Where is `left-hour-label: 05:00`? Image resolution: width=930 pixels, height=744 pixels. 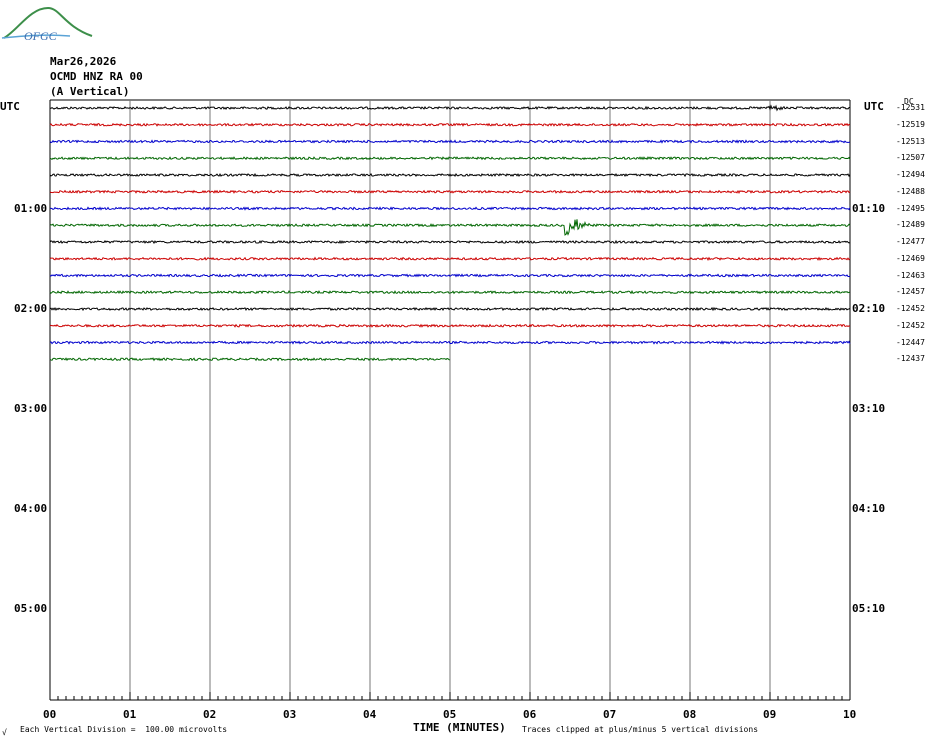 left-hour-label: 05:00 is located at coordinates (31, 608).